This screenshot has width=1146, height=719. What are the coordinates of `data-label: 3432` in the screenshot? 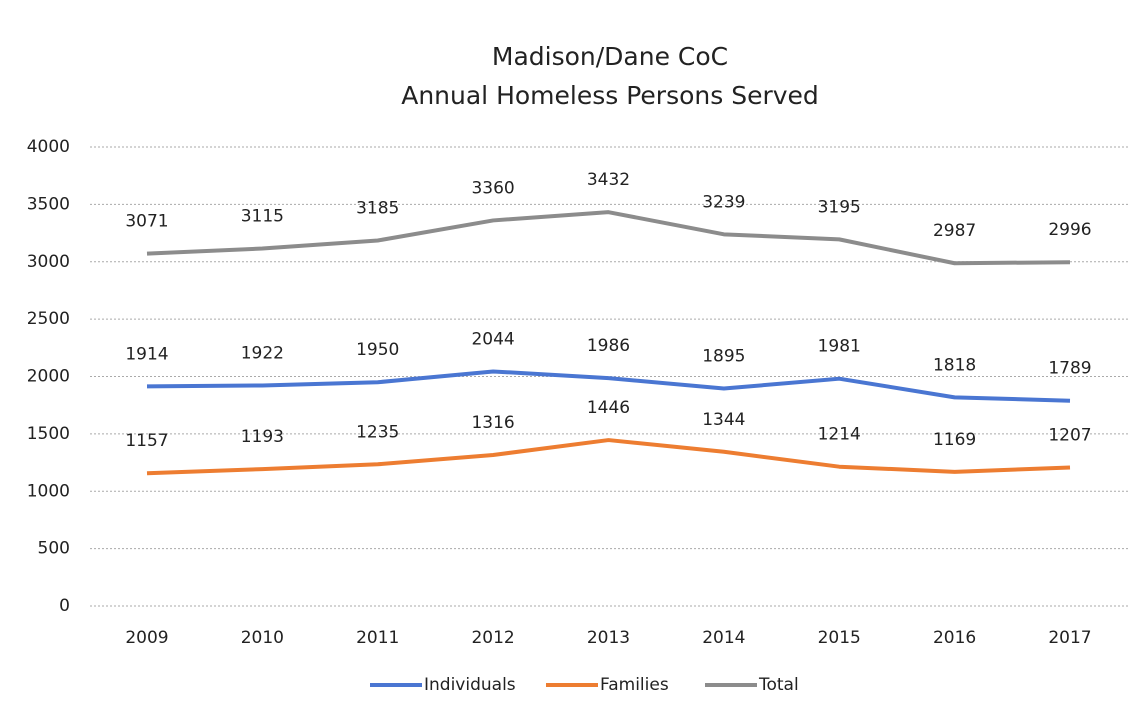 It's located at (608, 180).